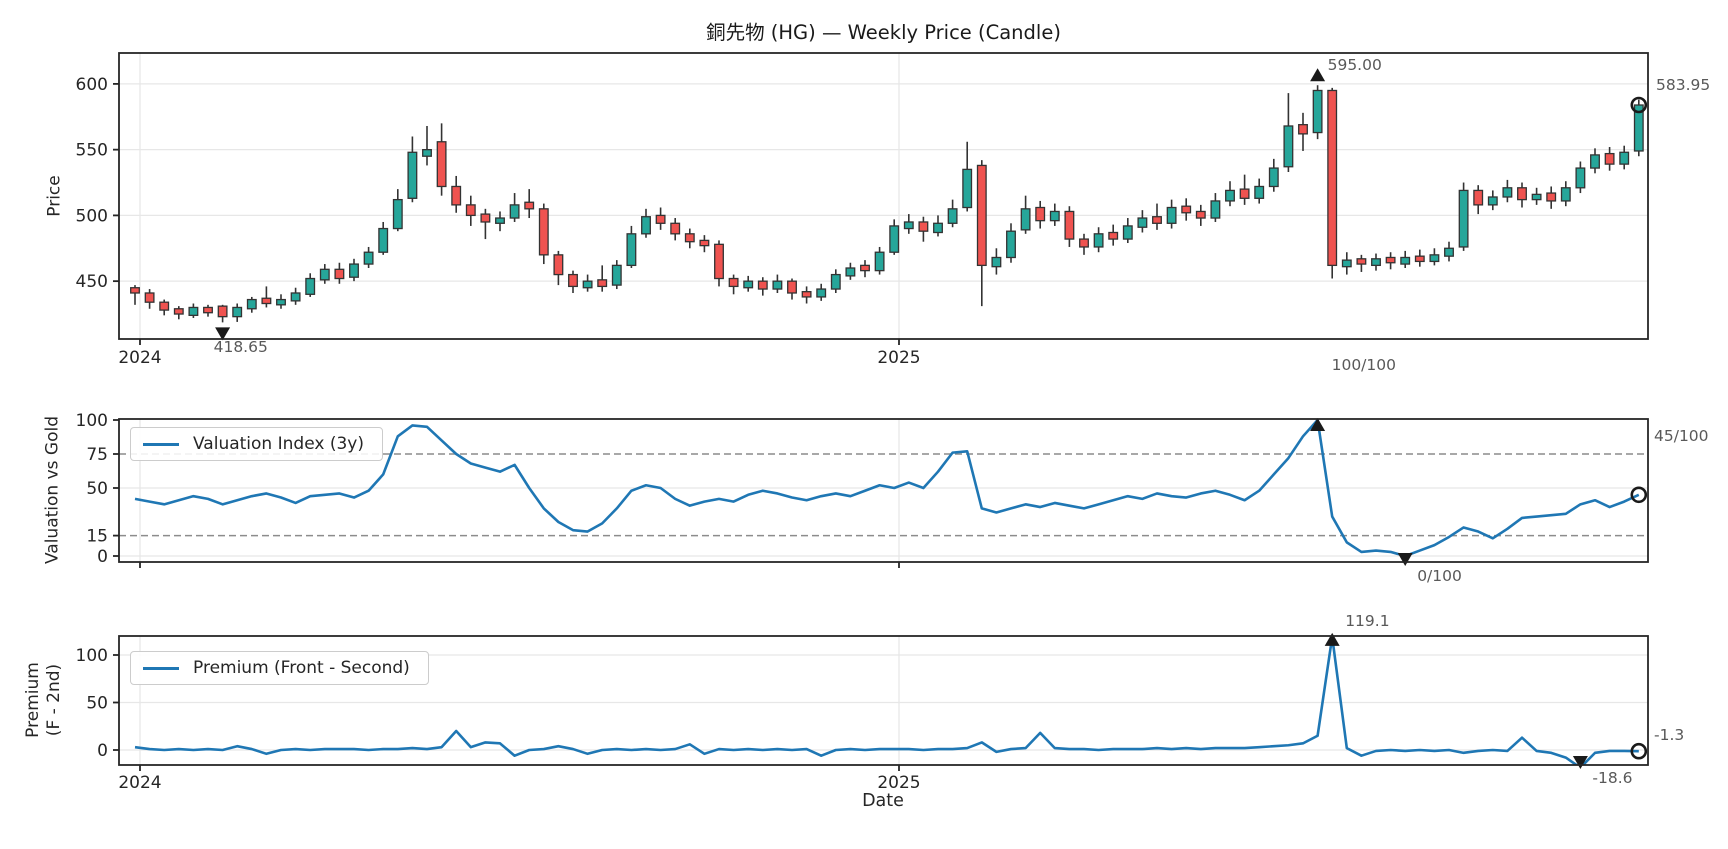  What do you see at coordinates (887, 488) in the screenshot?
I see `valuation-series` at bounding box center [887, 488].